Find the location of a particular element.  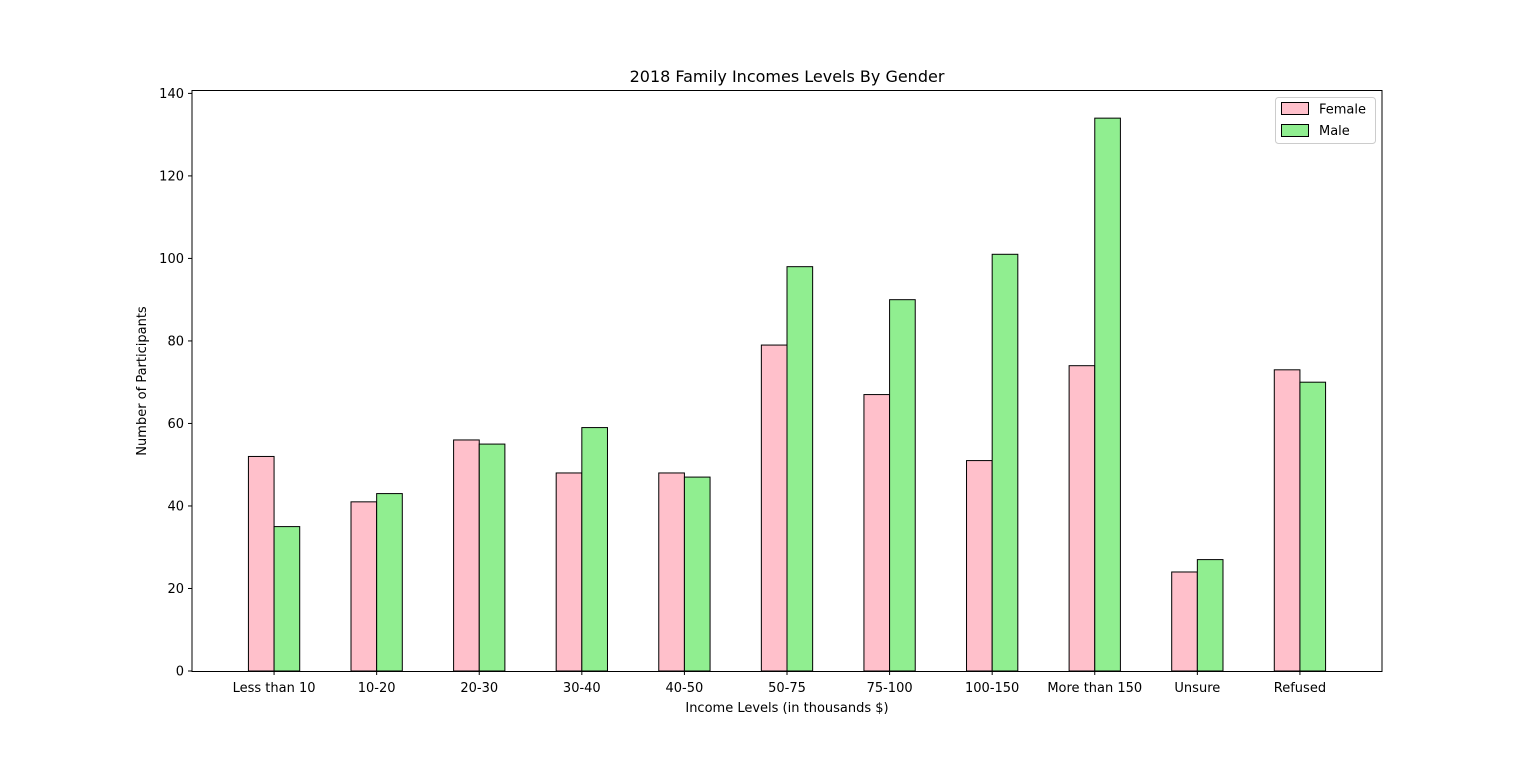

chart-title: 2018 Family Incomes Levels By Gender is located at coordinates (787, 76).